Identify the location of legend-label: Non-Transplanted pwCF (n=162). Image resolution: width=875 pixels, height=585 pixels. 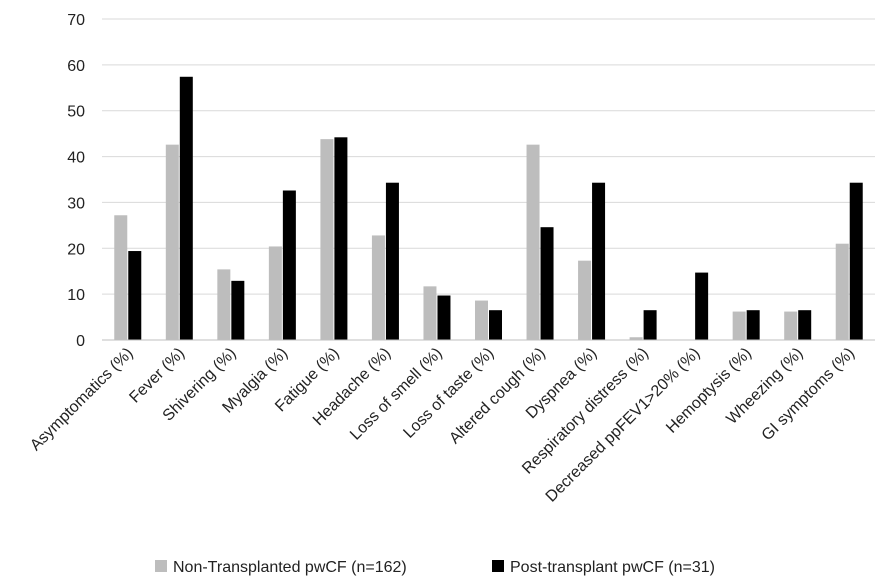
(290, 567).